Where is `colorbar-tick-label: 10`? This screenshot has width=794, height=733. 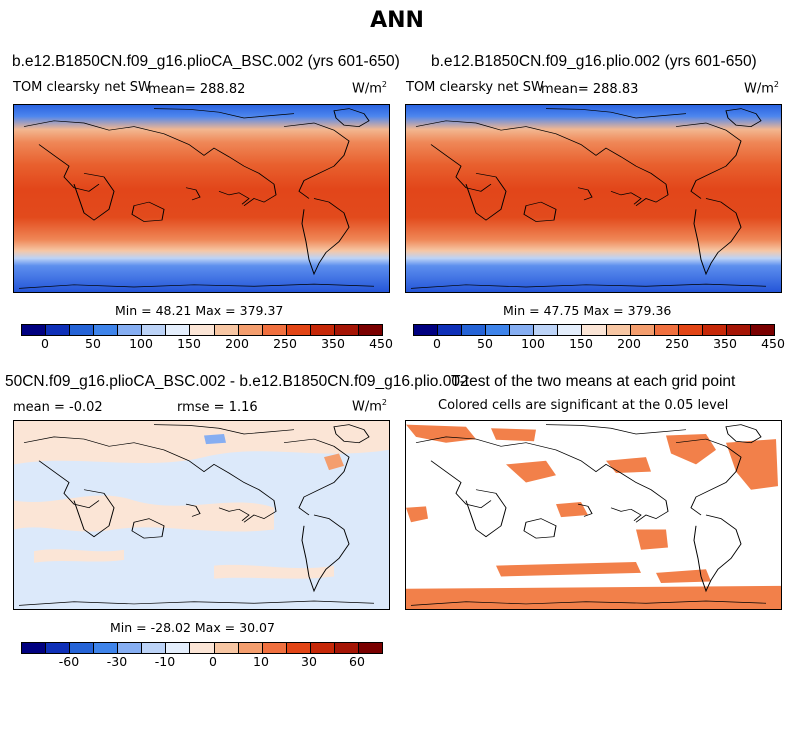 colorbar-tick-label: 10 is located at coordinates (261, 661).